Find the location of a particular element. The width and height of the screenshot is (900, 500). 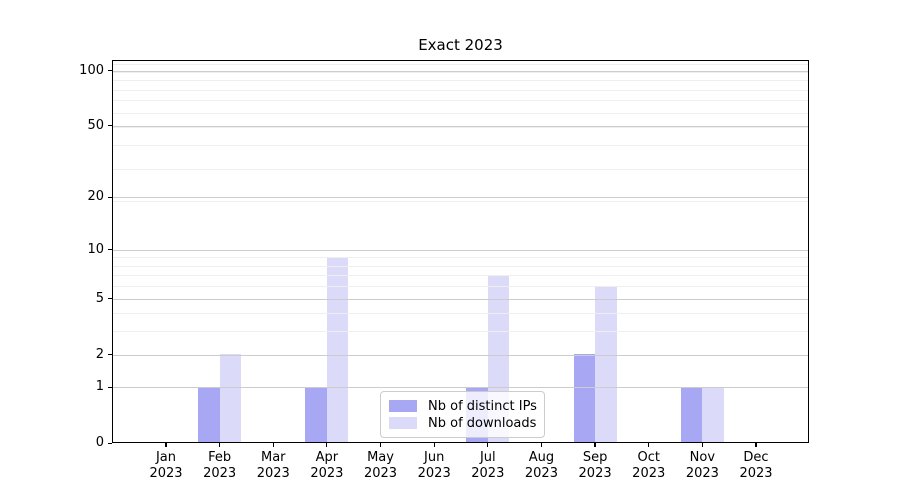

x-tick-label: Oct 2023 is located at coordinates (649, 465).